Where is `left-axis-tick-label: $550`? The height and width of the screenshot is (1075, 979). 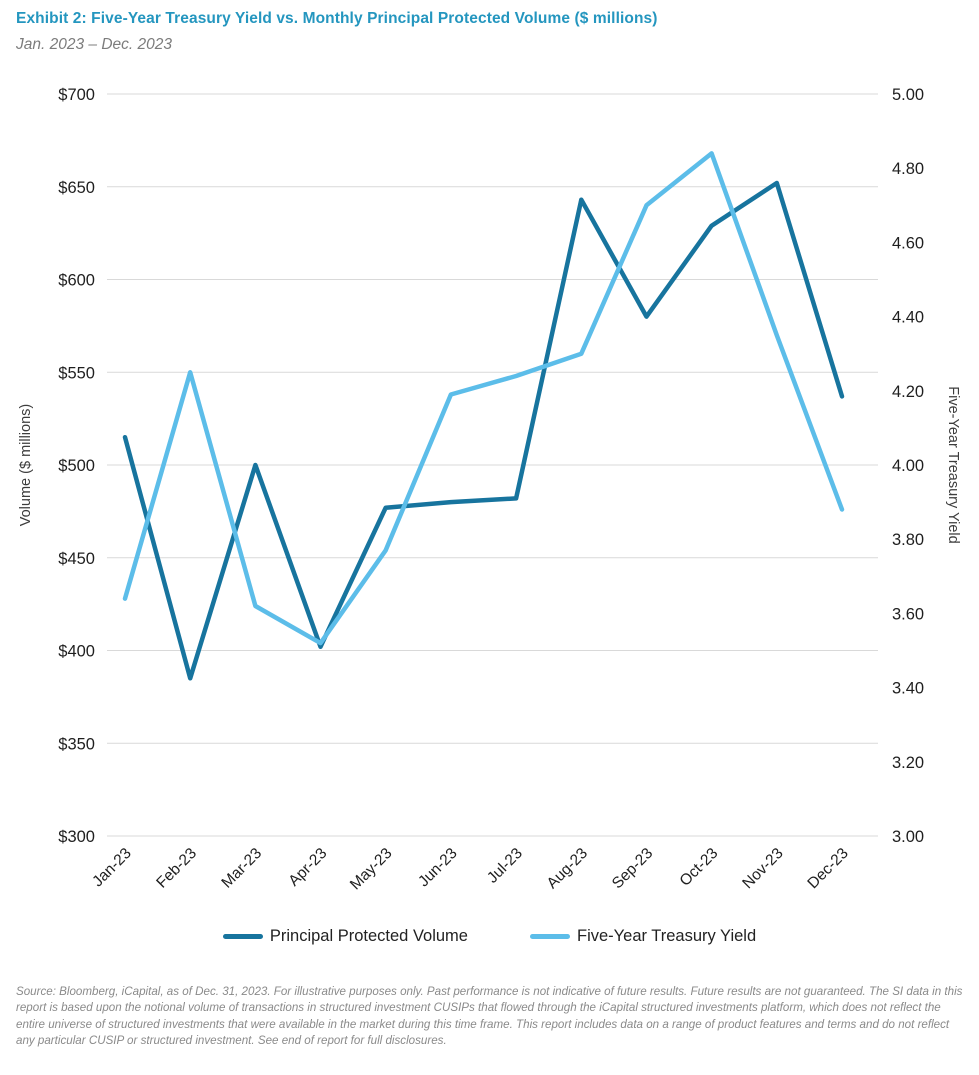
left-axis-tick-label: $550 is located at coordinates (76, 373).